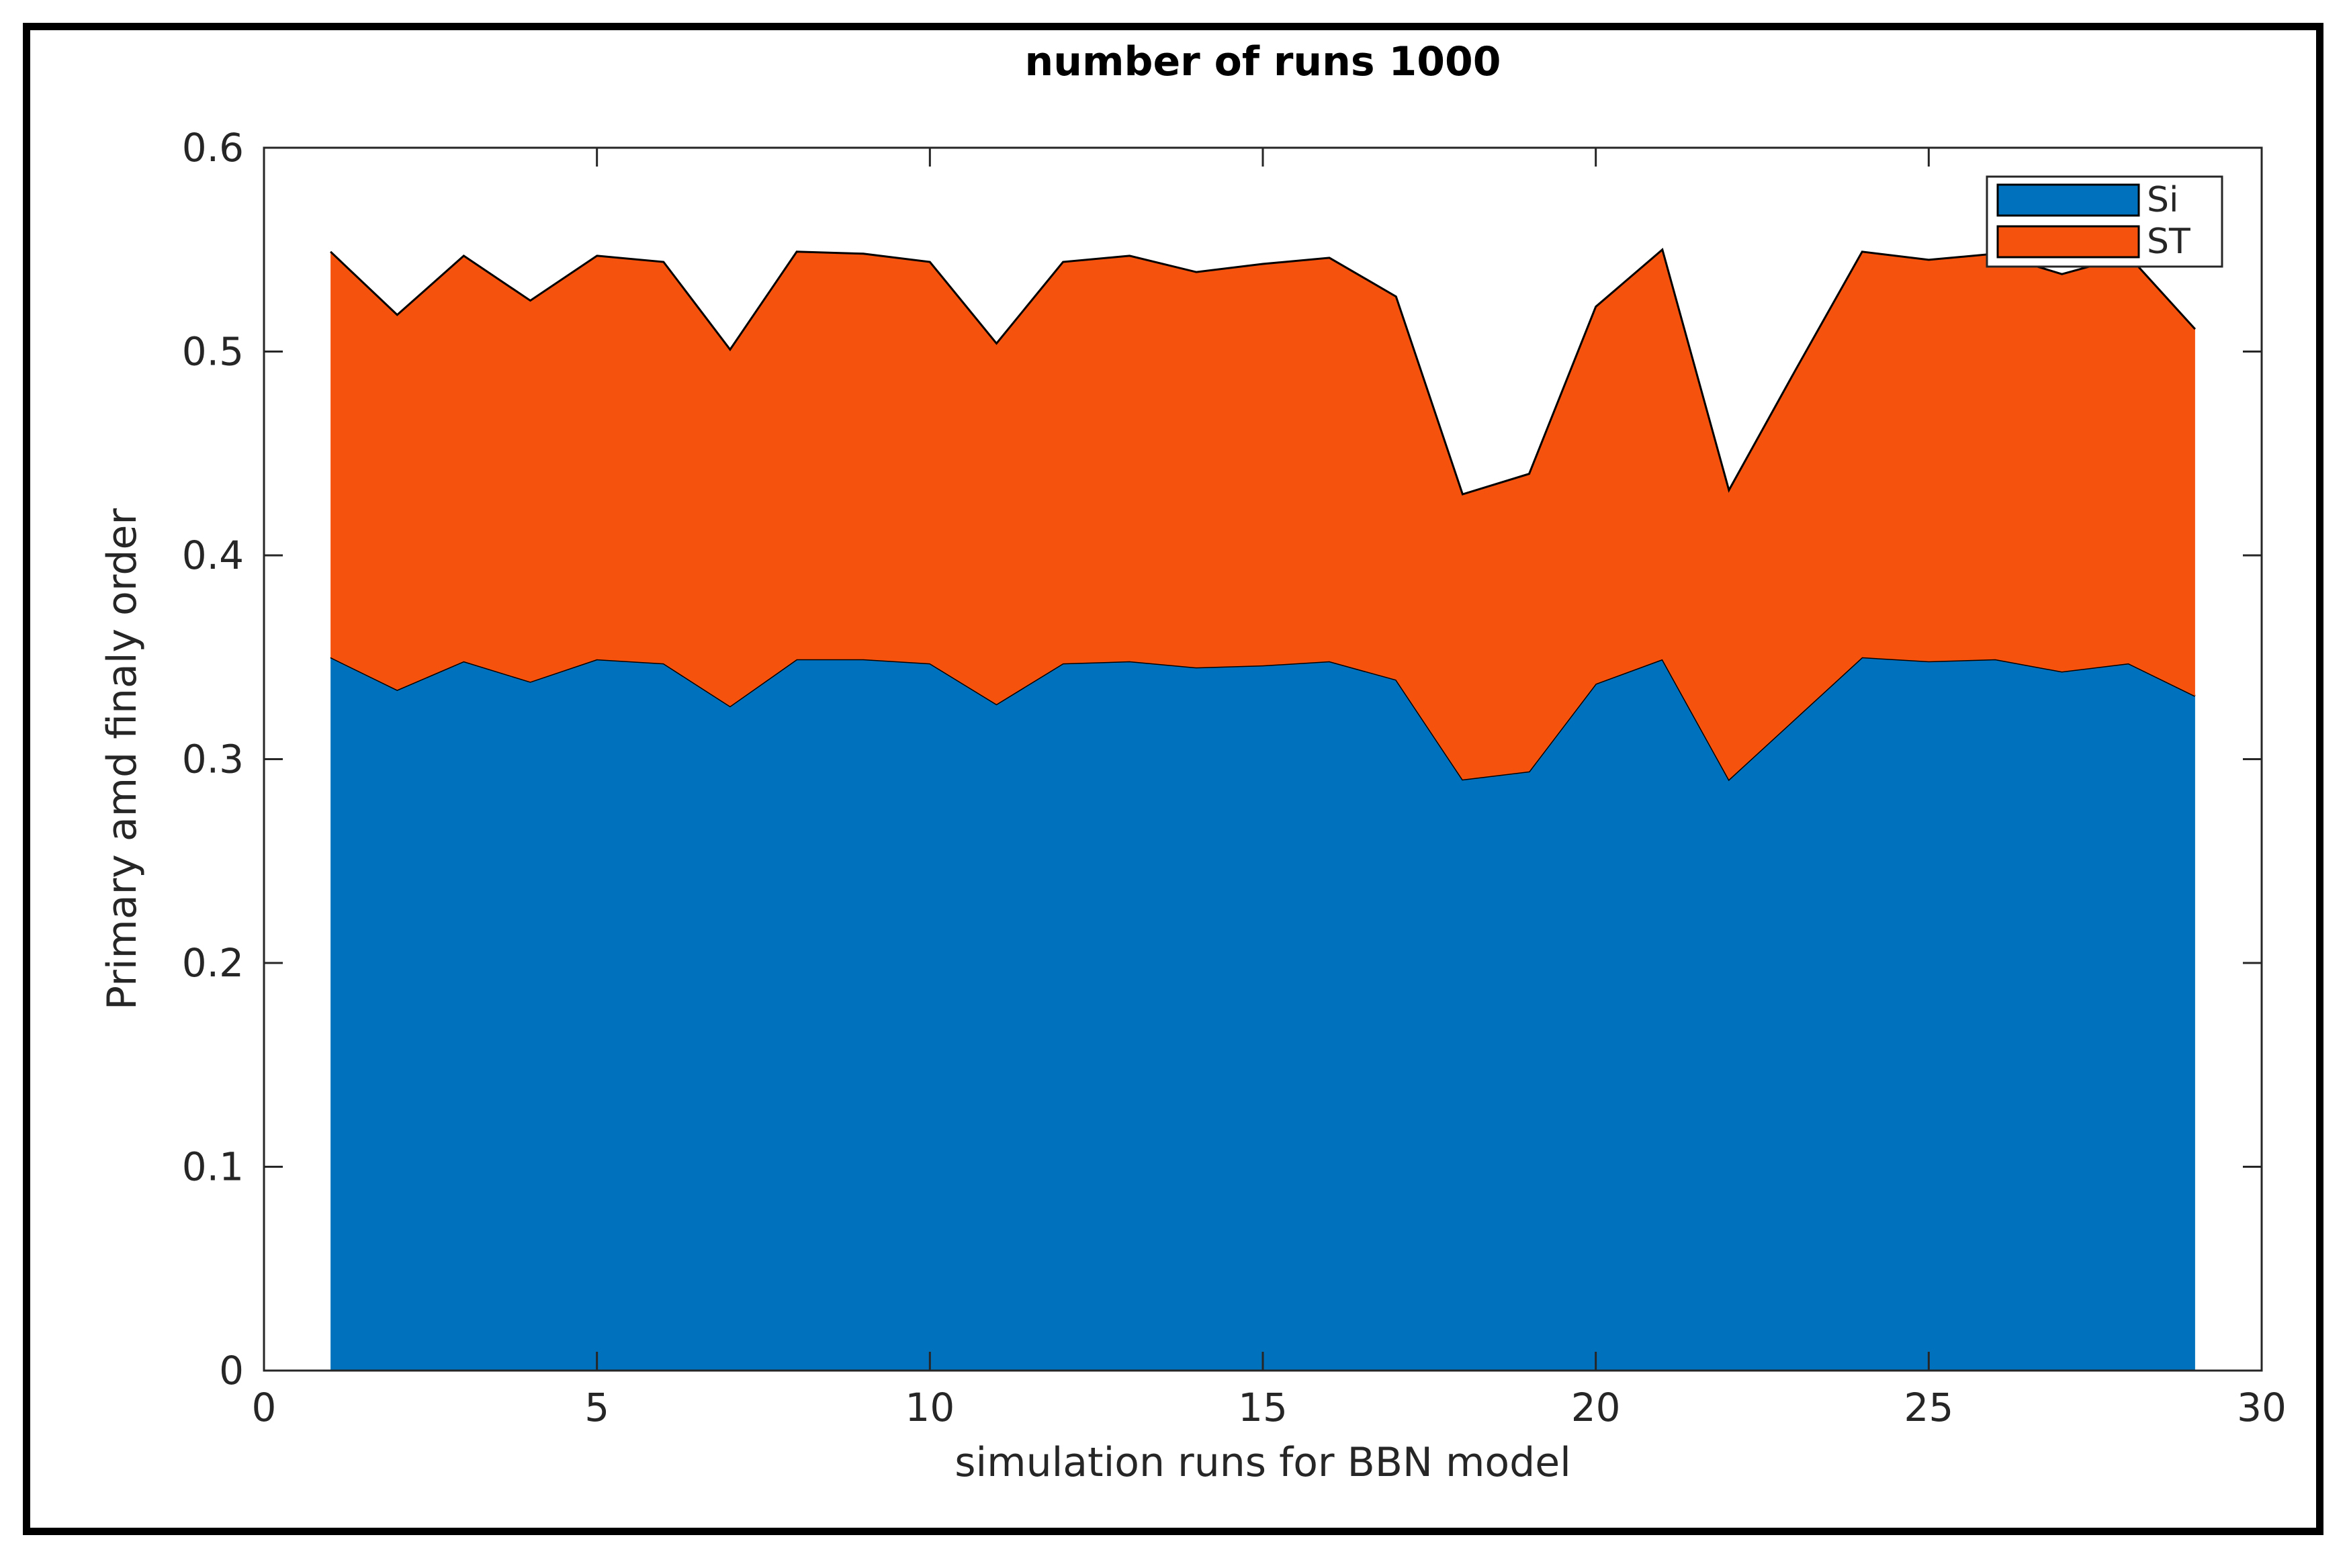 Image resolution: width=2349 pixels, height=1568 pixels. What do you see at coordinates (1596, 1407) in the screenshot?
I see `x-tick-label: 20` at bounding box center [1596, 1407].